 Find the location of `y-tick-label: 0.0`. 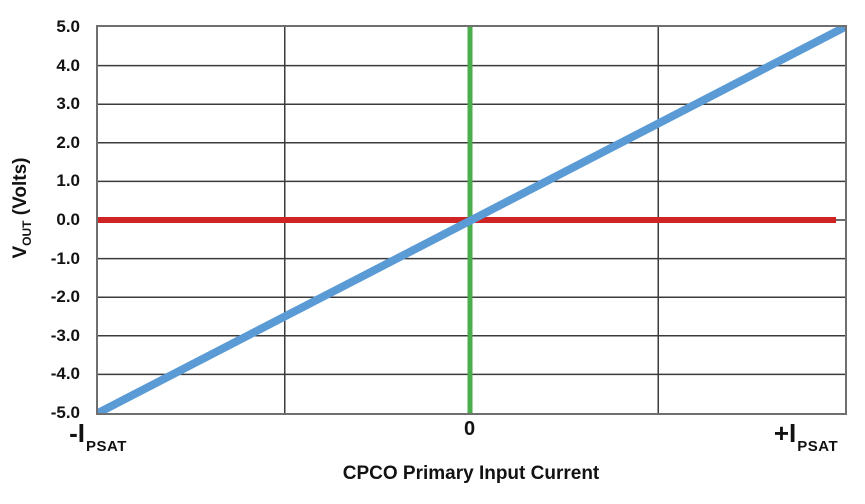

y-tick-label: 0.0 is located at coordinates (68, 219).